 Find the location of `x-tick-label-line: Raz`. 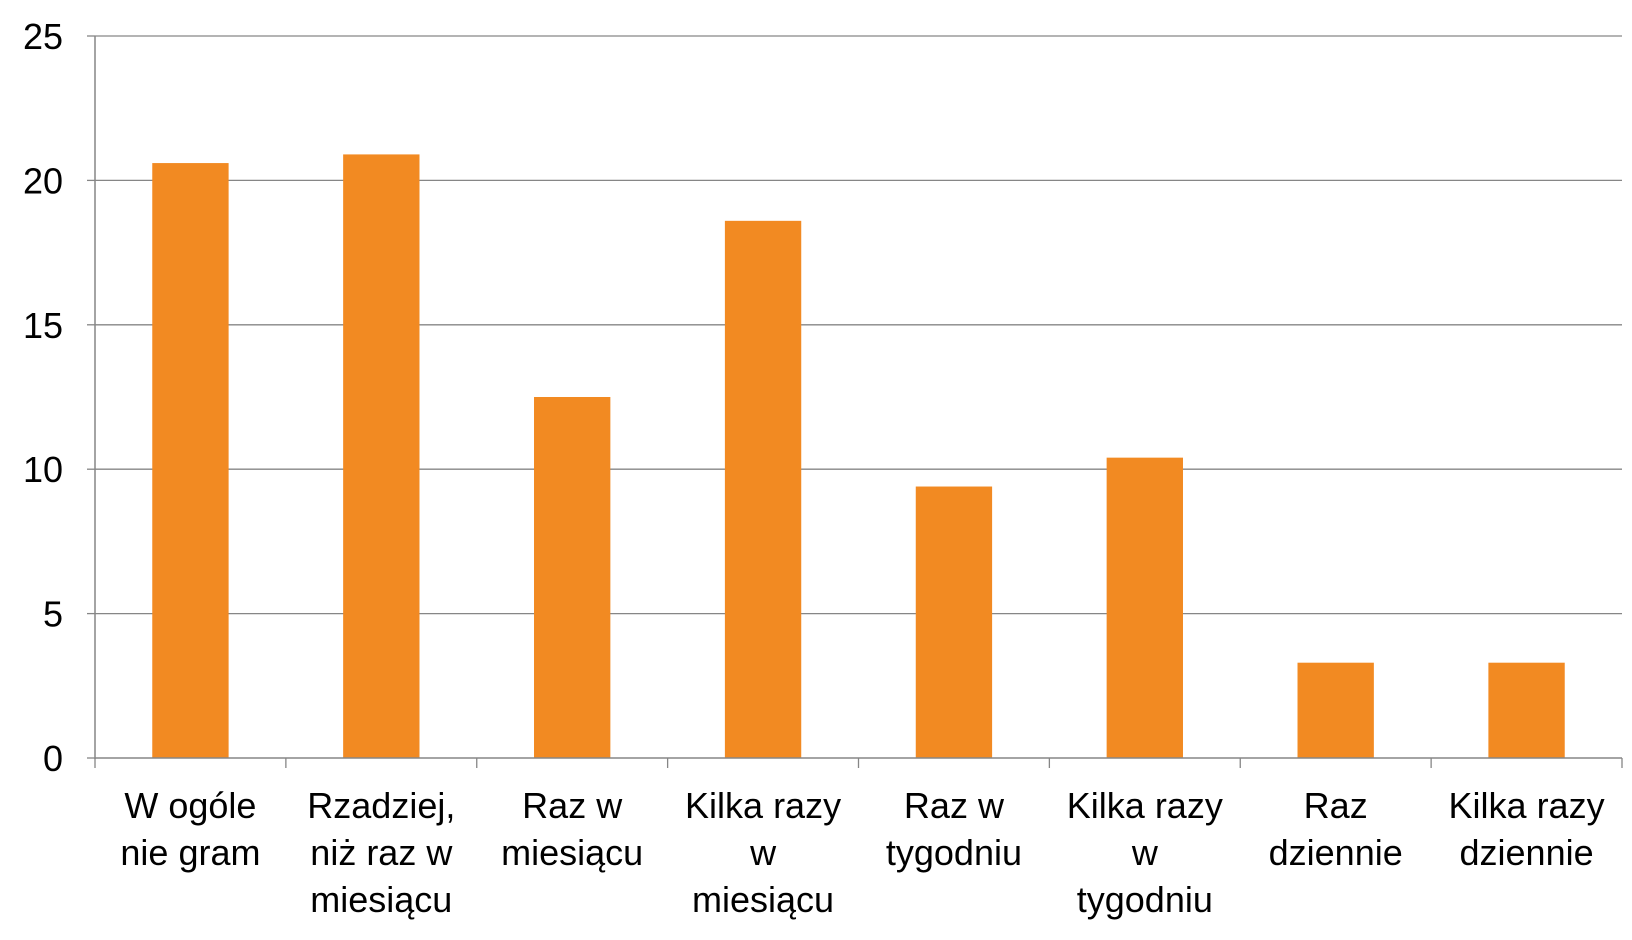

x-tick-label-line: Raz is located at coordinates (1336, 805).